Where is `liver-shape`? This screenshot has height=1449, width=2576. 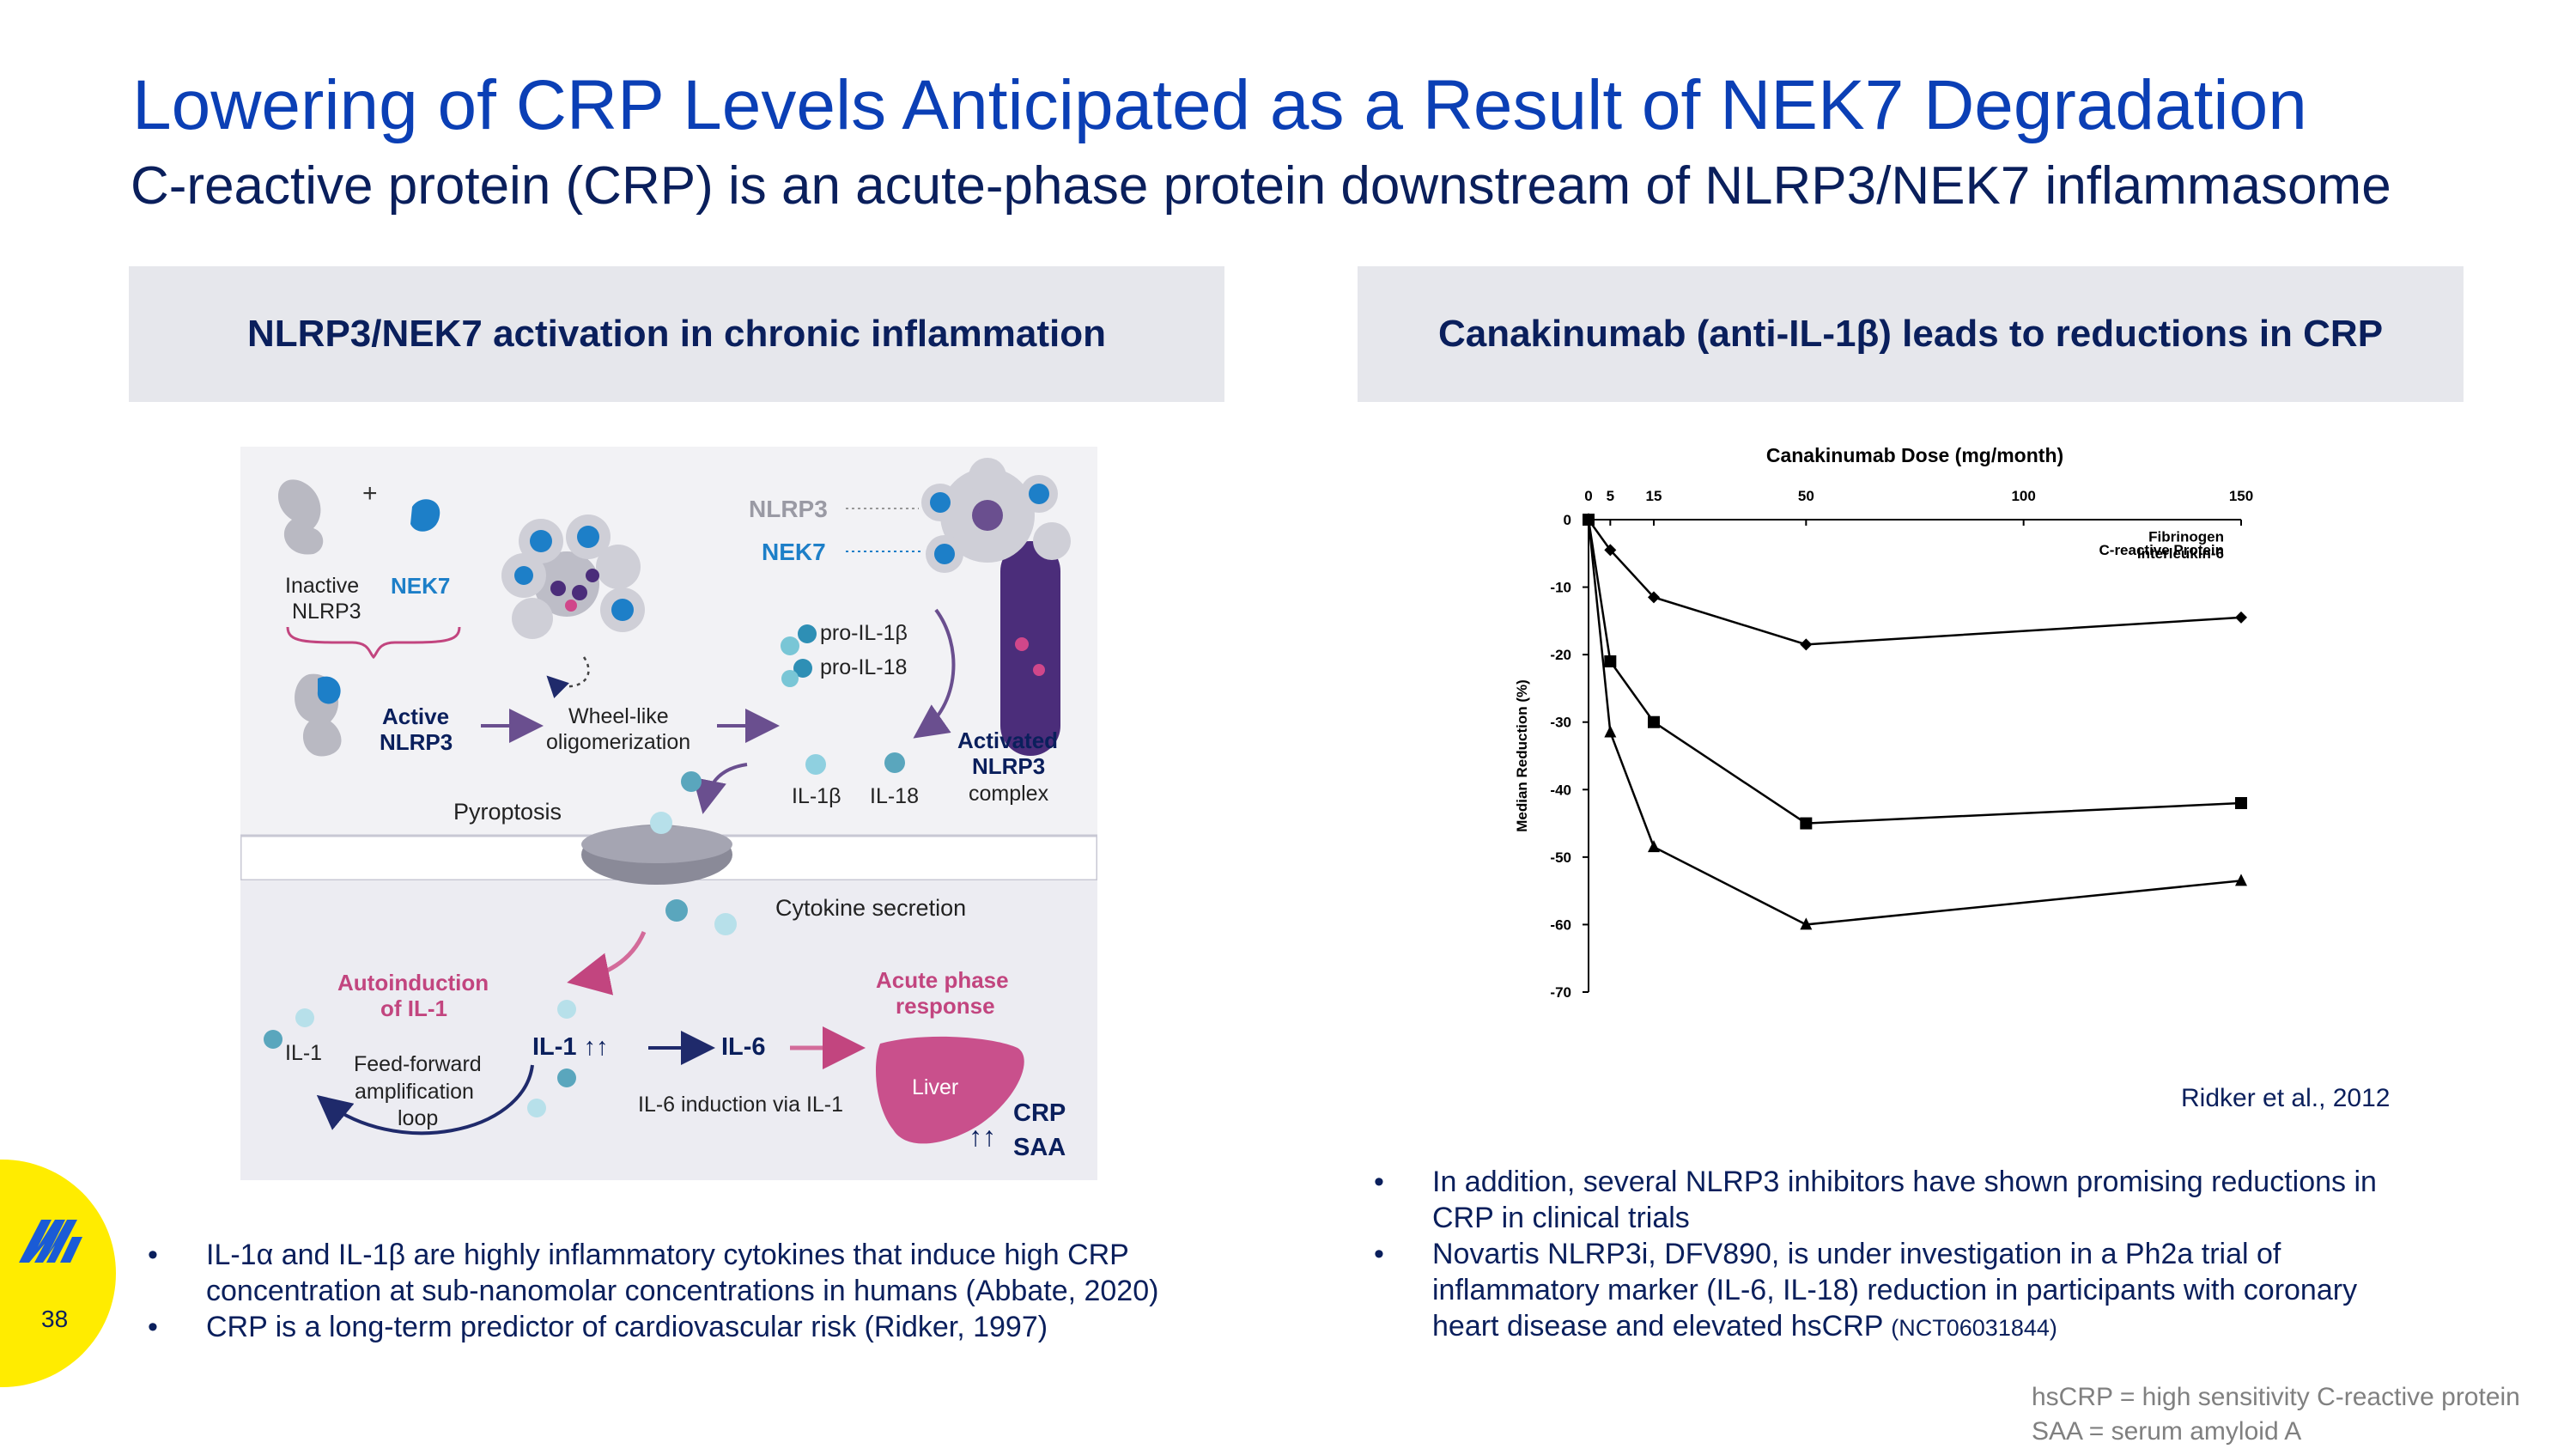 liver-shape is located at coordinates (950, 1090).